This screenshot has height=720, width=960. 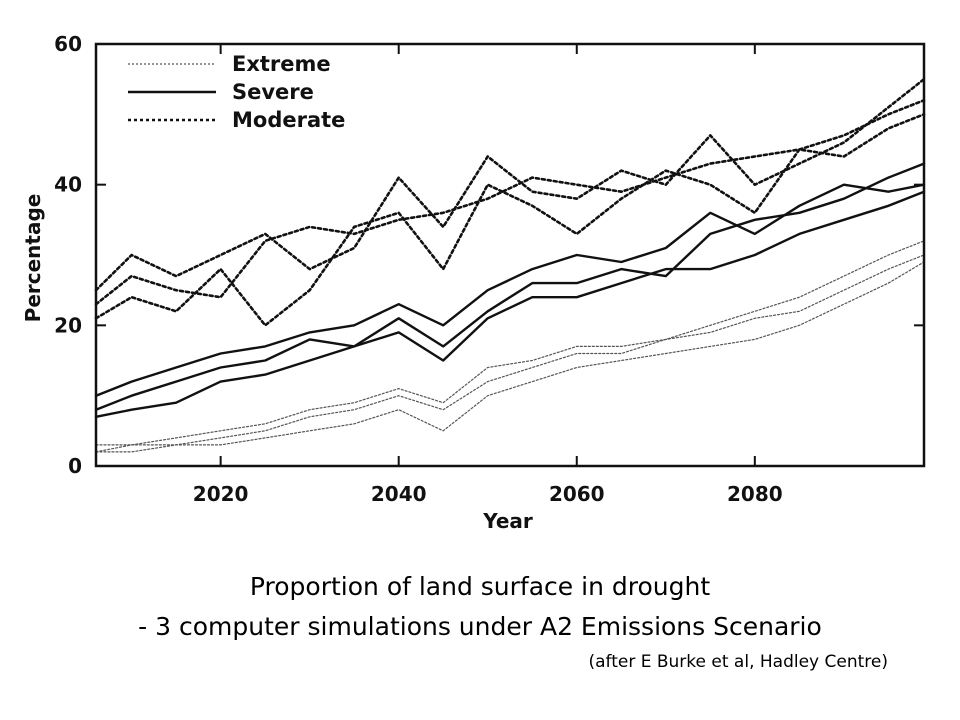 What do you see at coordinates (281, 64) in the screenshot?
I see `legend-label-extreme: Extreme` at bounding box center [281, 64].